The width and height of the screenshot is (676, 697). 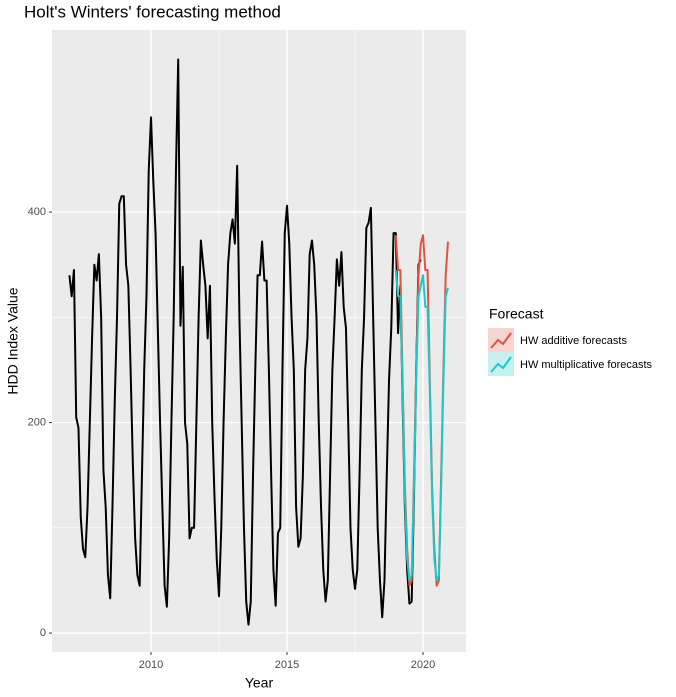 What do you see at coordinates (37, 422) in the screenshot?
I see `y-tick-label: 200` at bounding box center [37, 422].